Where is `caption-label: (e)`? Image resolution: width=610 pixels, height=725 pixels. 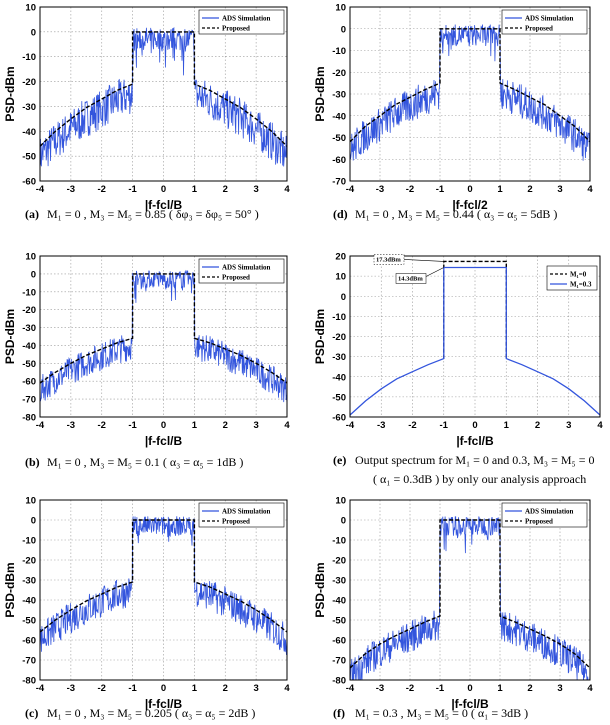 caption-label: (e) is located at coordinates (339, 460).